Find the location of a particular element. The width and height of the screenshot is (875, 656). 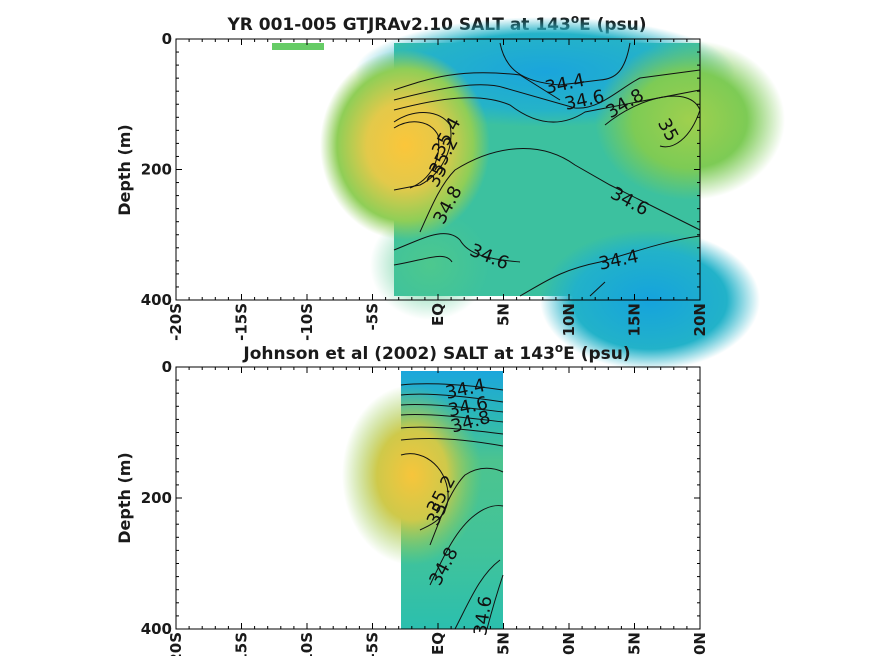

chart-1-y-axis-label: Depth (m) is located at coordinates (124, 170).